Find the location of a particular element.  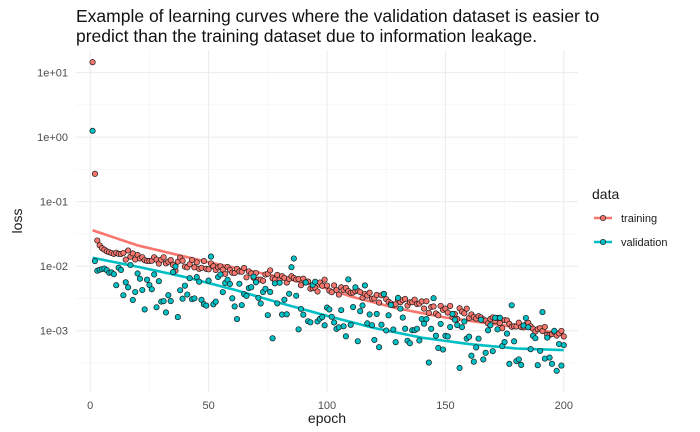

legend-label-validation: validation is located at coordinates (644, 243).